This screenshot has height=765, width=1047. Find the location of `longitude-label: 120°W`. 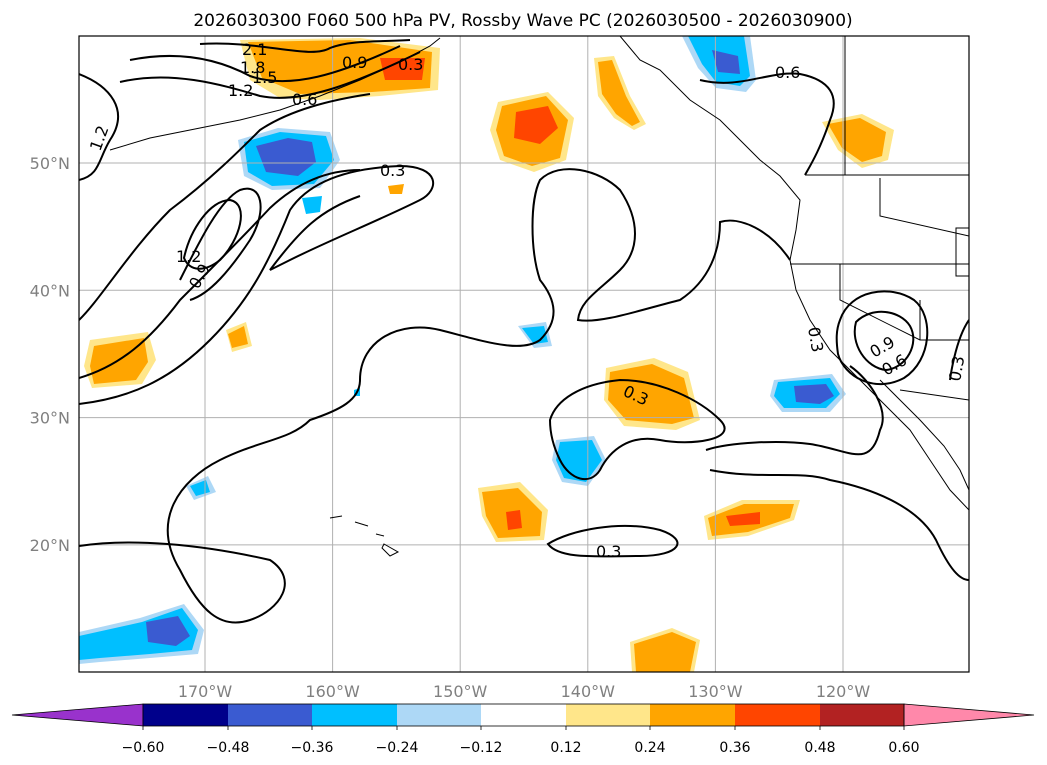

longitude-label: 120°W is located at coordinates (843, 691).